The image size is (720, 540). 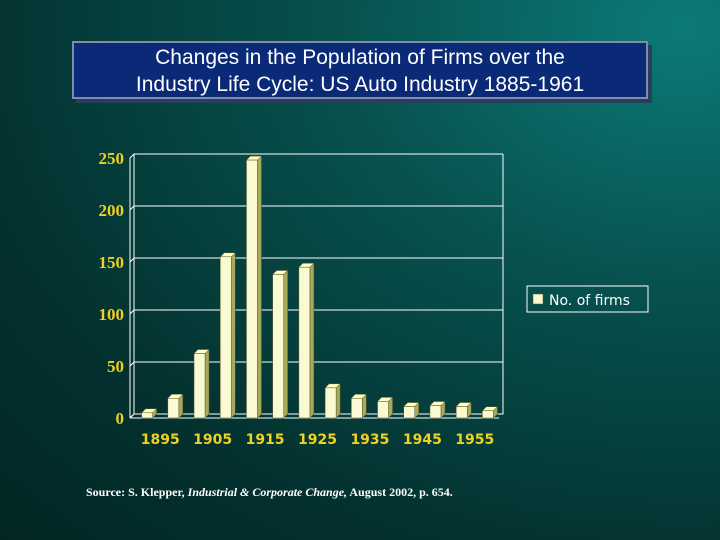 I want to click on x-tick-label: 1895, so click(x=160, y=440).